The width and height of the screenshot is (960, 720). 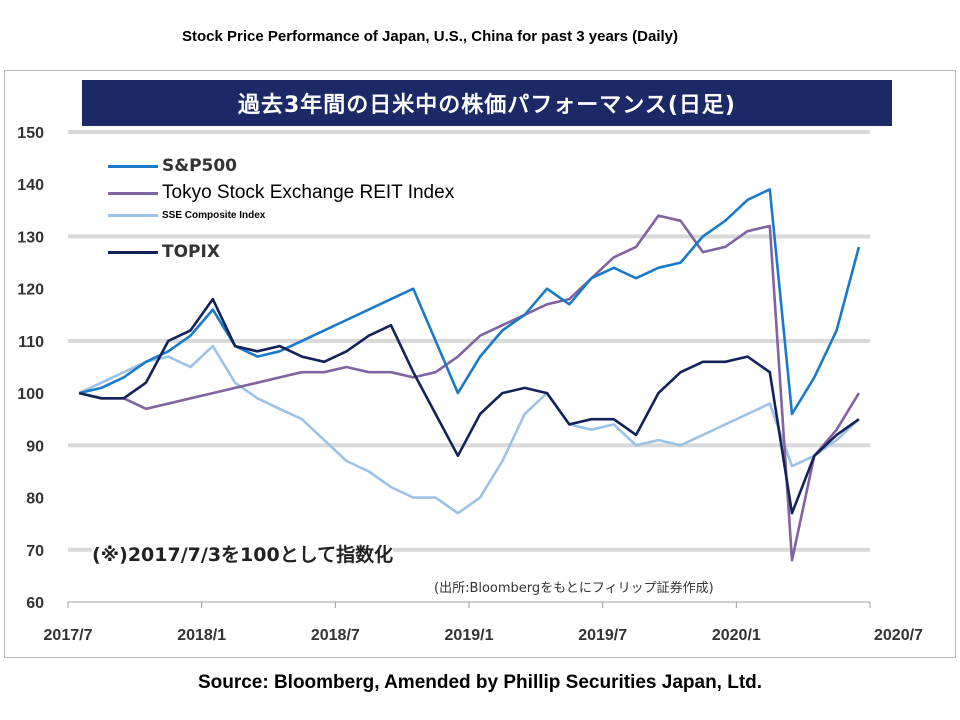 What do you see at coordinates (30, 290) in the screenshot?
I see `y-tick-label: 120` at bounding box center [30, 290].